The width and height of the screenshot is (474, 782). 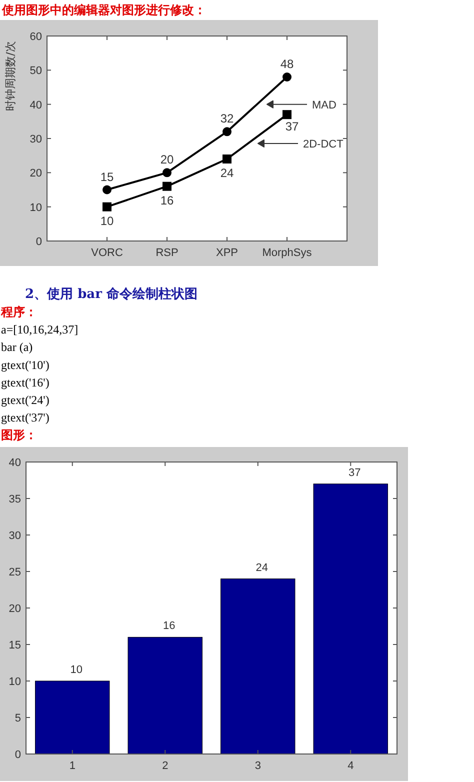 I want to click on chart-title: 使用图形中的编辑器对图形进行修改：, so click(x=103, y=10).